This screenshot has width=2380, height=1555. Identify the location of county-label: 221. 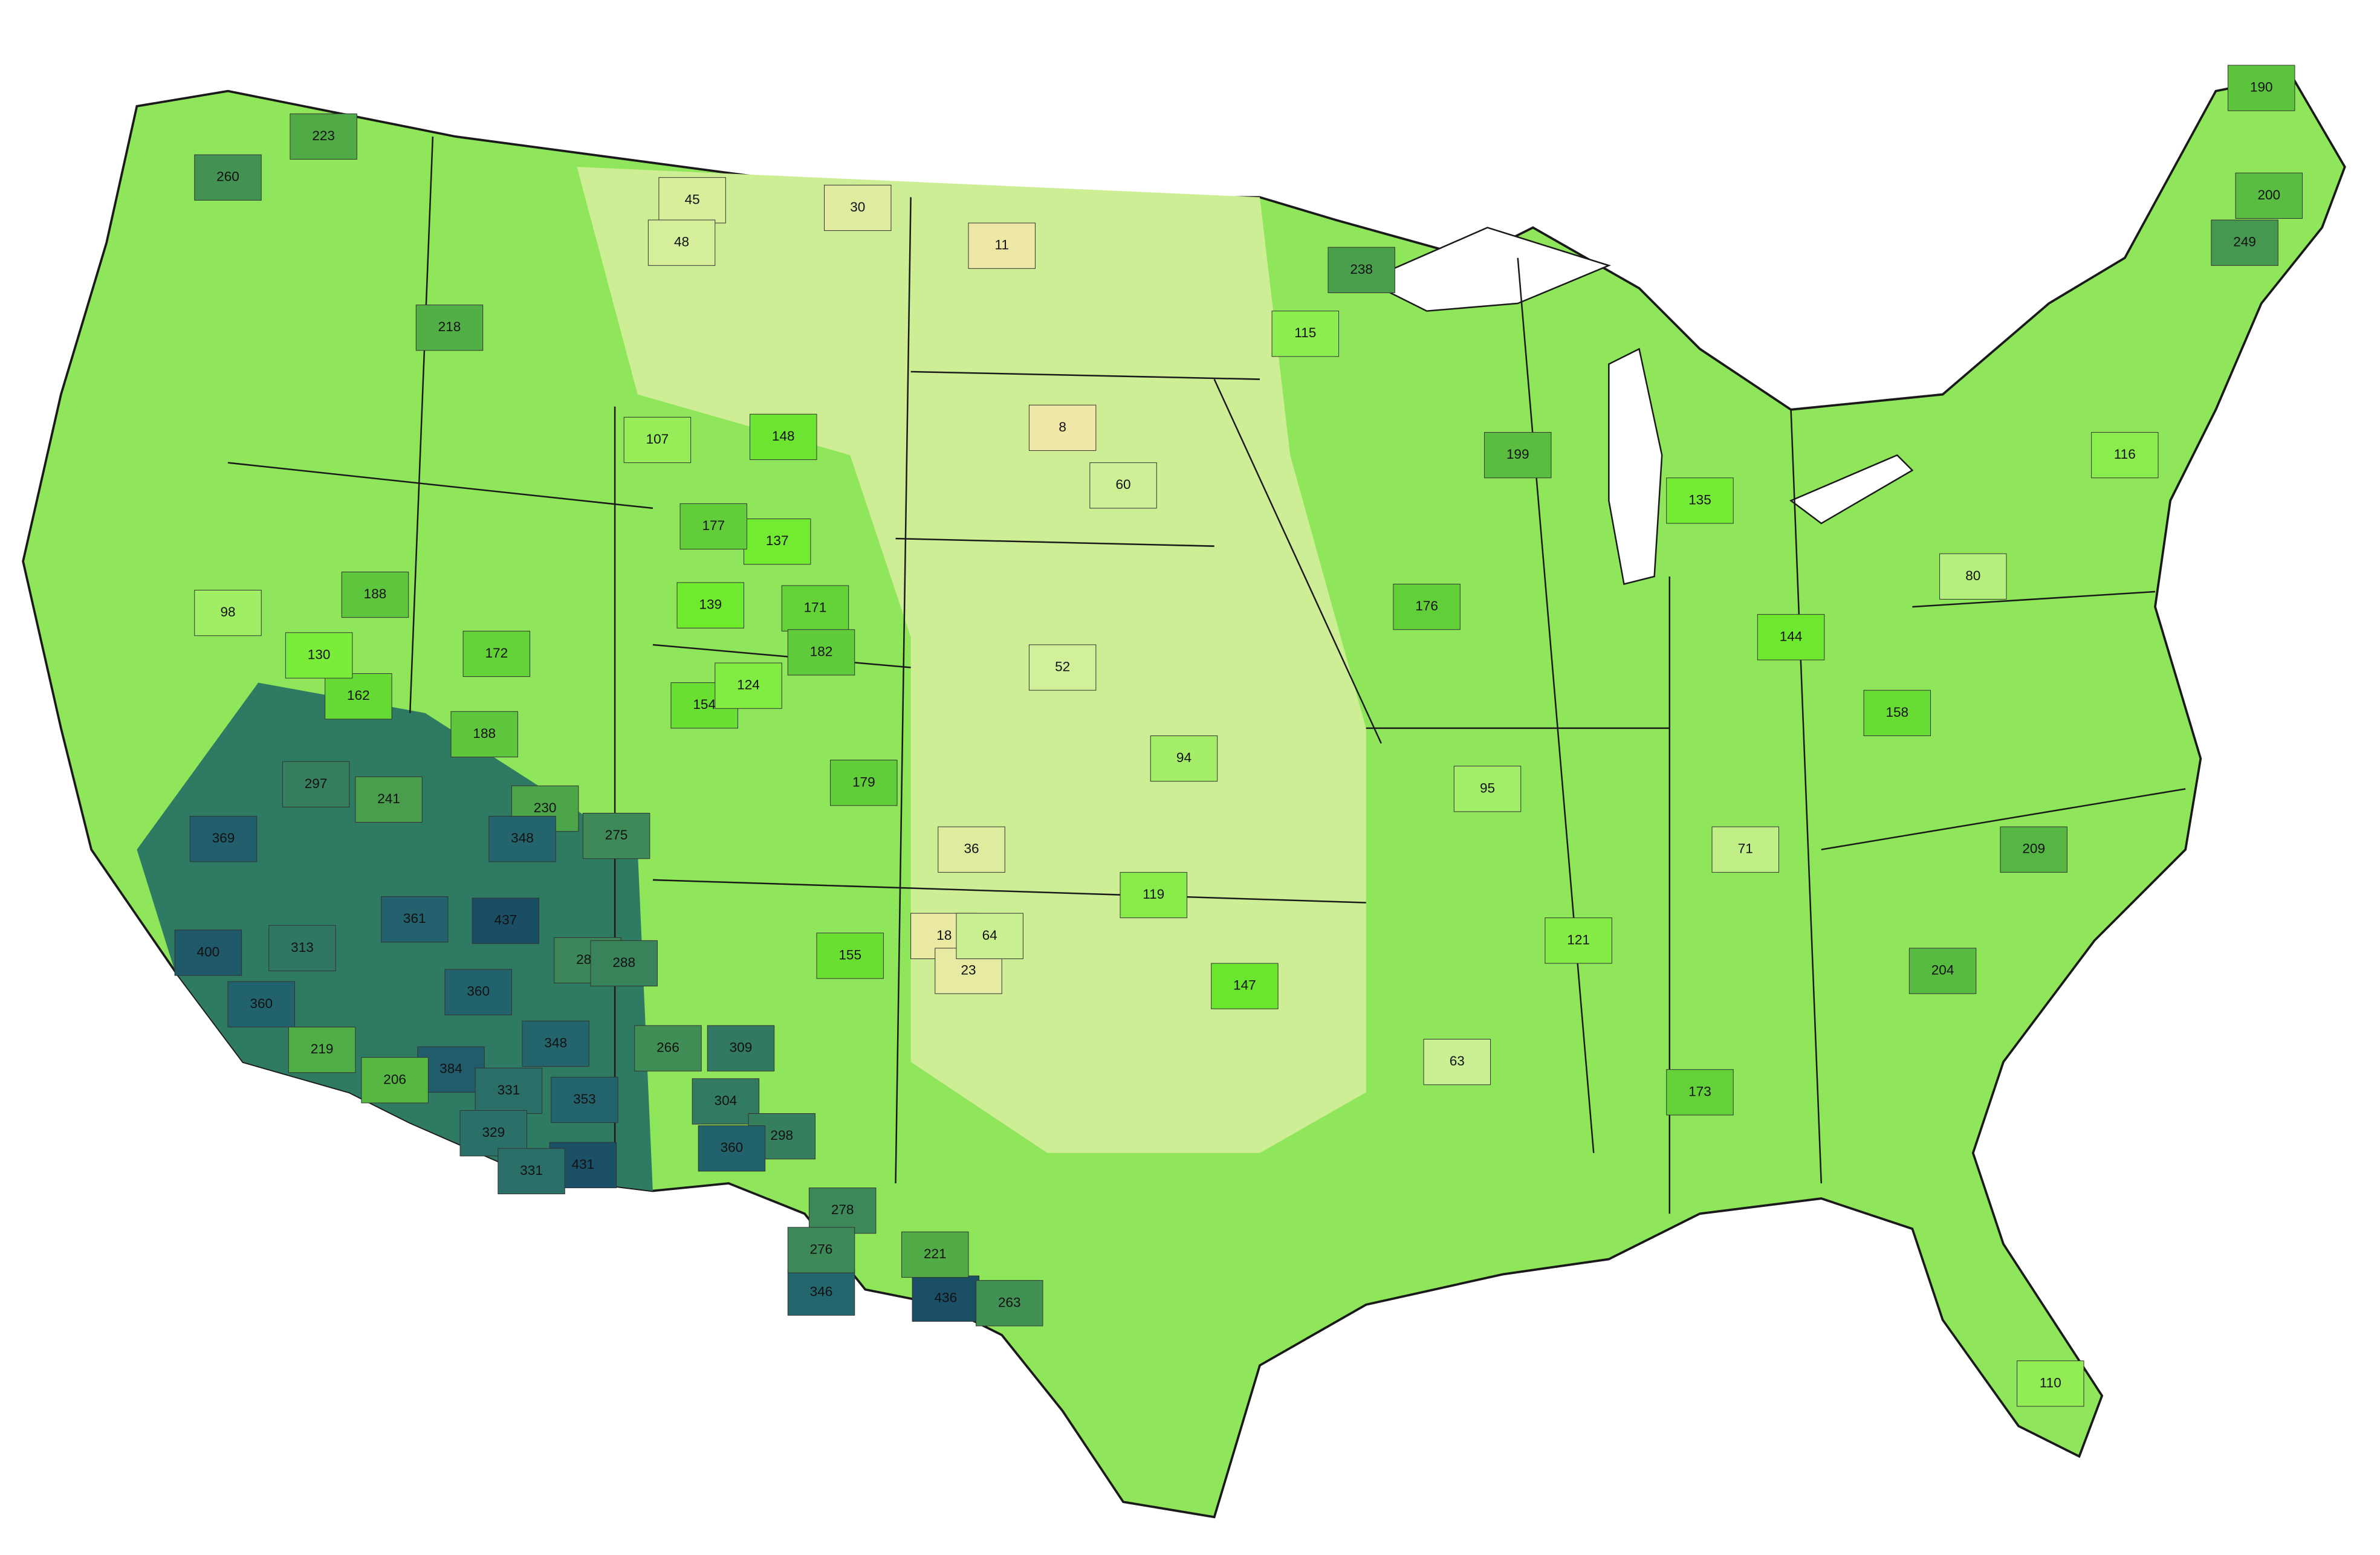
(936, 1253).